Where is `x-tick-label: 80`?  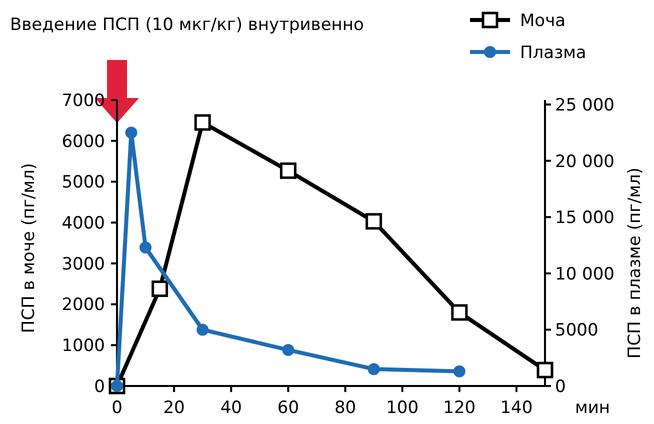 x-tick-label: 80 is located at coordinates (345, 408).